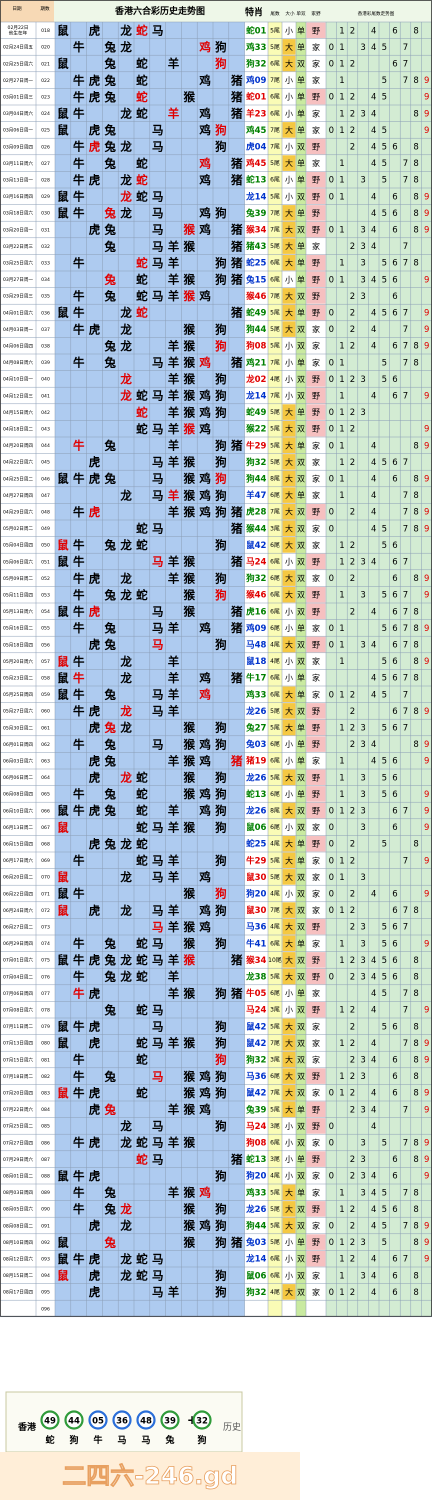 The height and width of the screenshot is (1500, 432). I want to click on row-date: 05月16日周二, so click(18, 629).